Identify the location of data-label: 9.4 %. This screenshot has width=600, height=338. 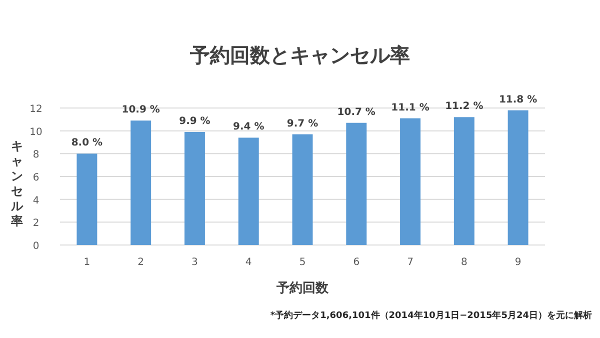
(248, 127).